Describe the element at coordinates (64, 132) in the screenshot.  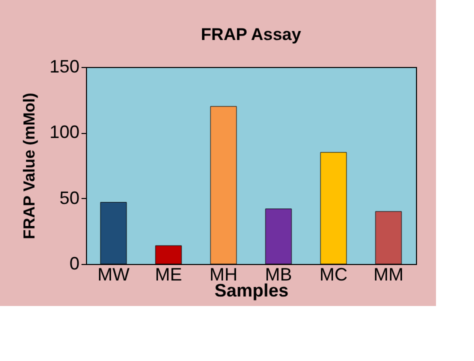
I see `y-tick-label: 100` at that location.